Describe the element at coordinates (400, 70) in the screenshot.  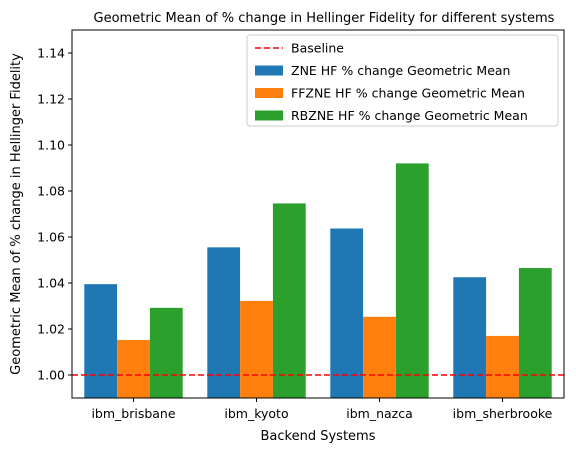
I see `legend-label: ZNE HF % change Geometric Mean` at that location.